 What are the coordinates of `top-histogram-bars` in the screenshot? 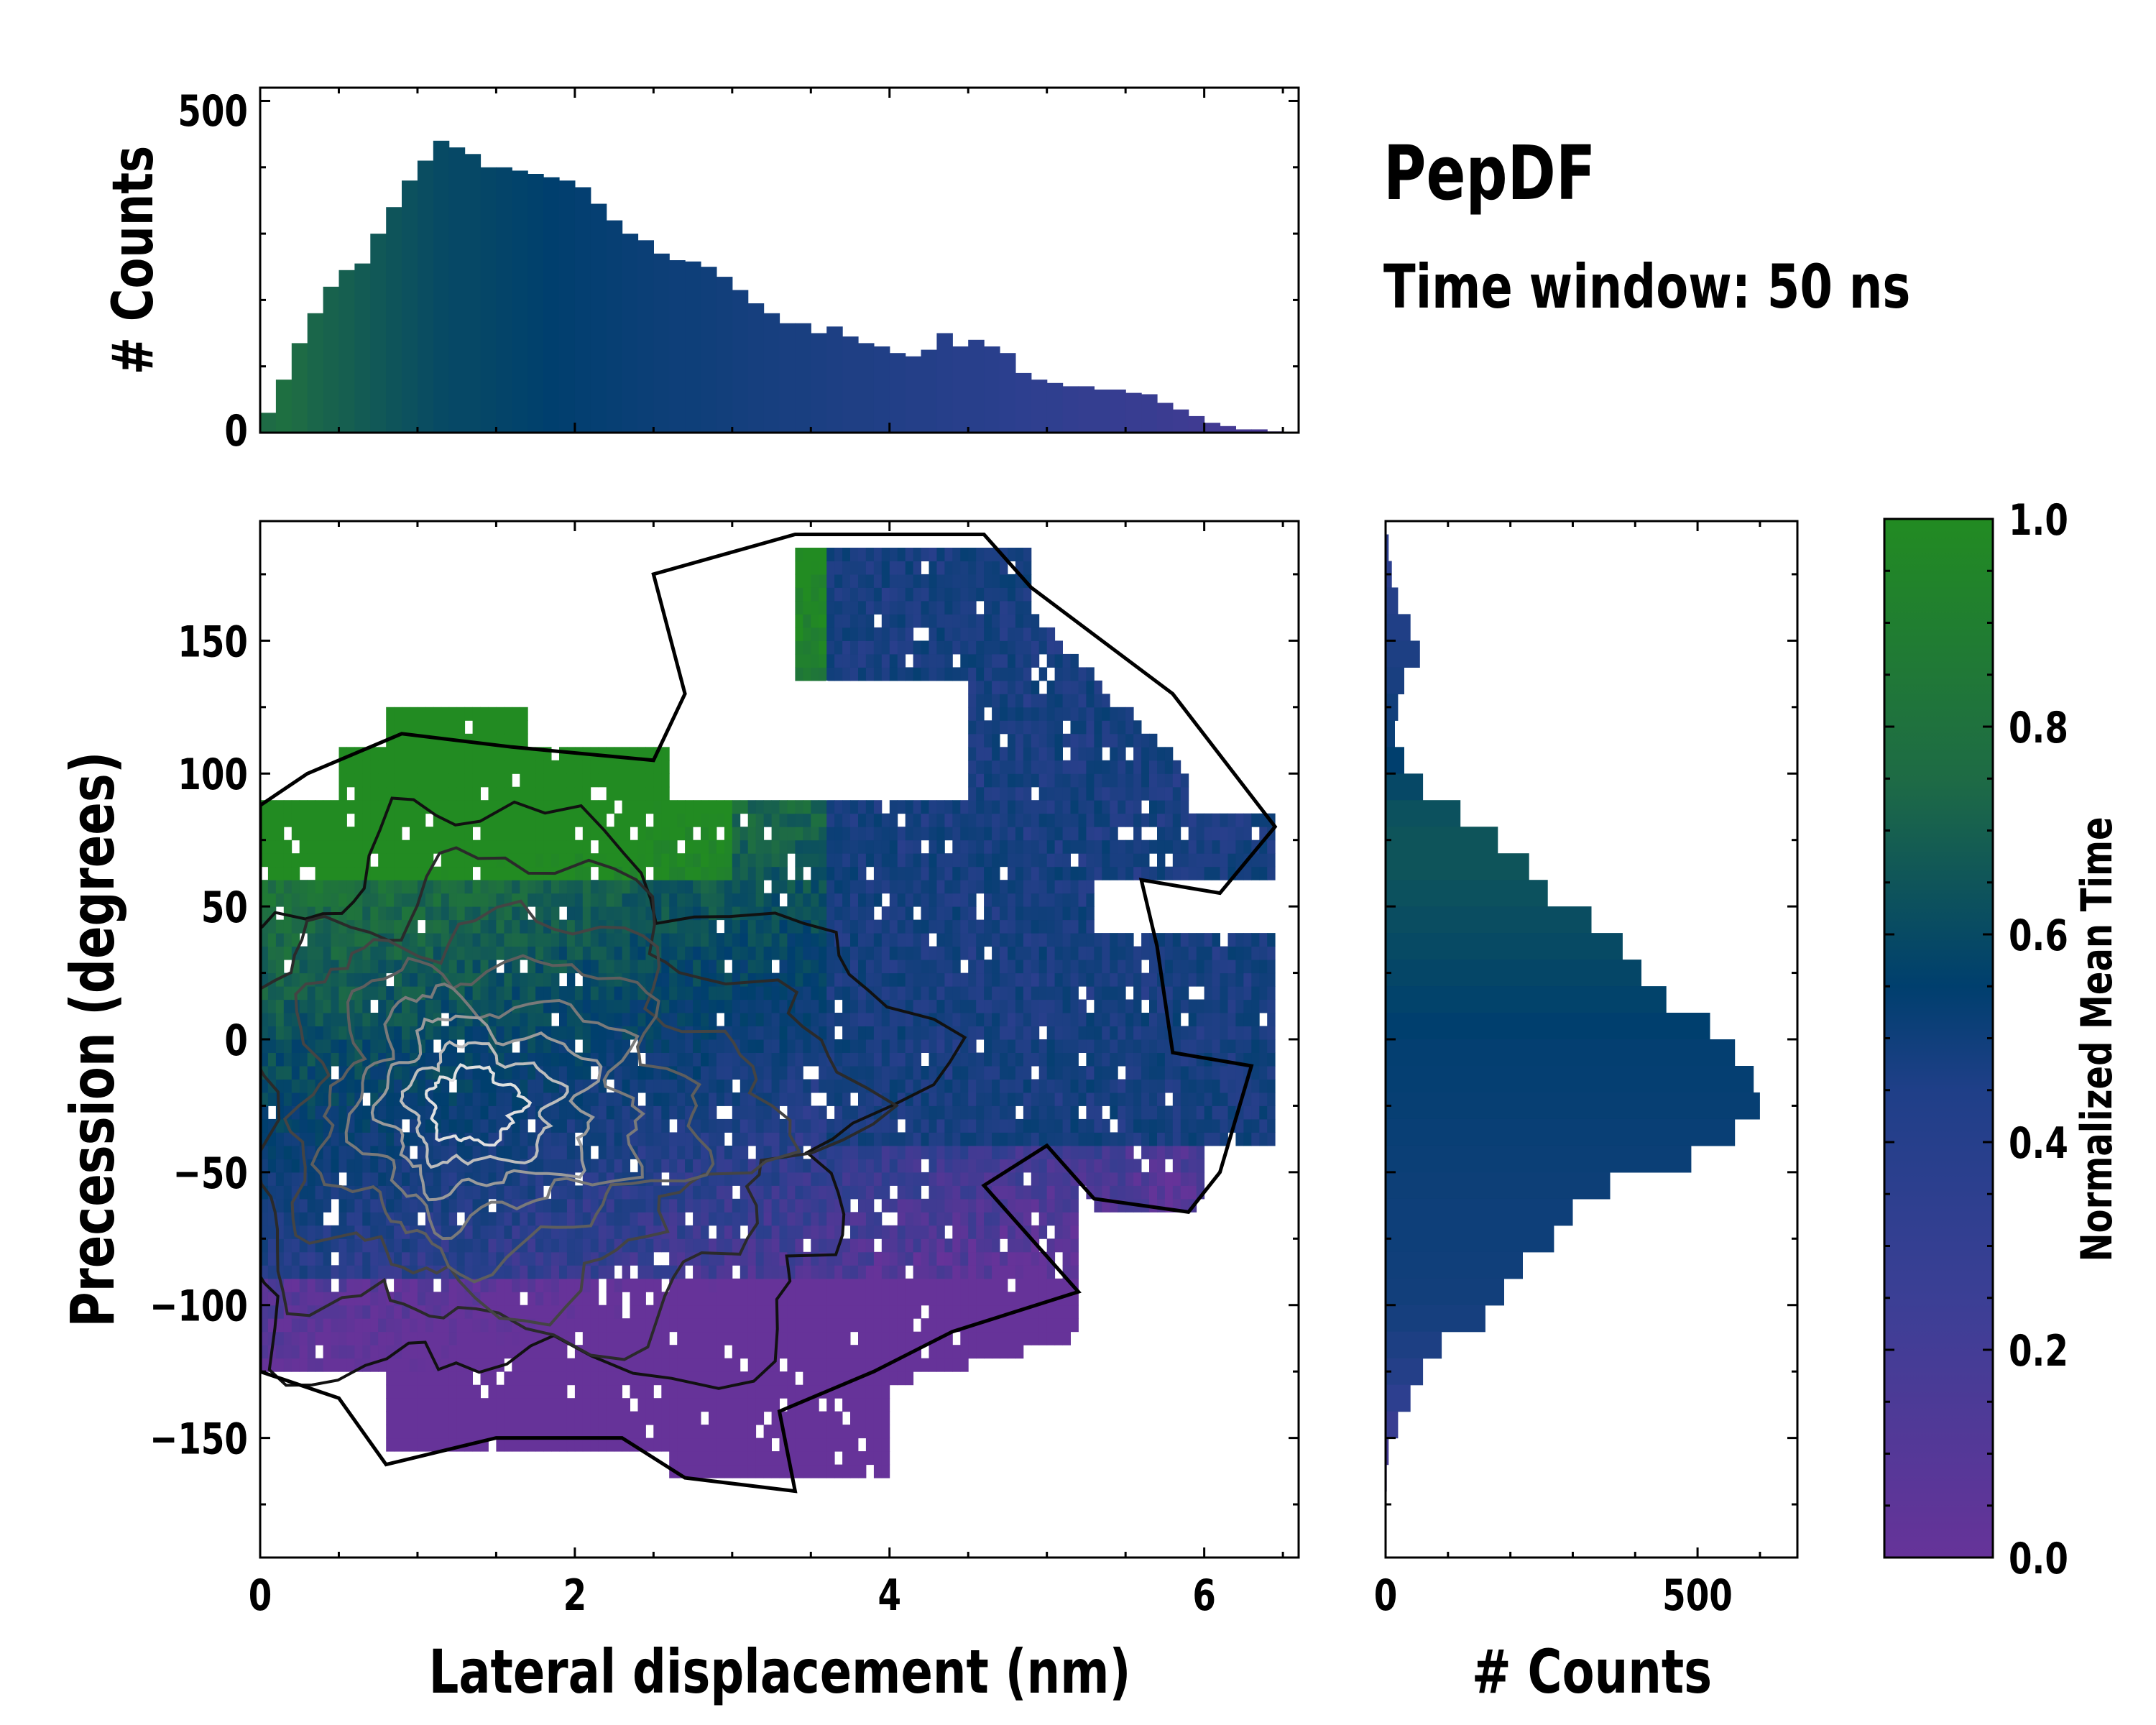 It's located at (772, 286).